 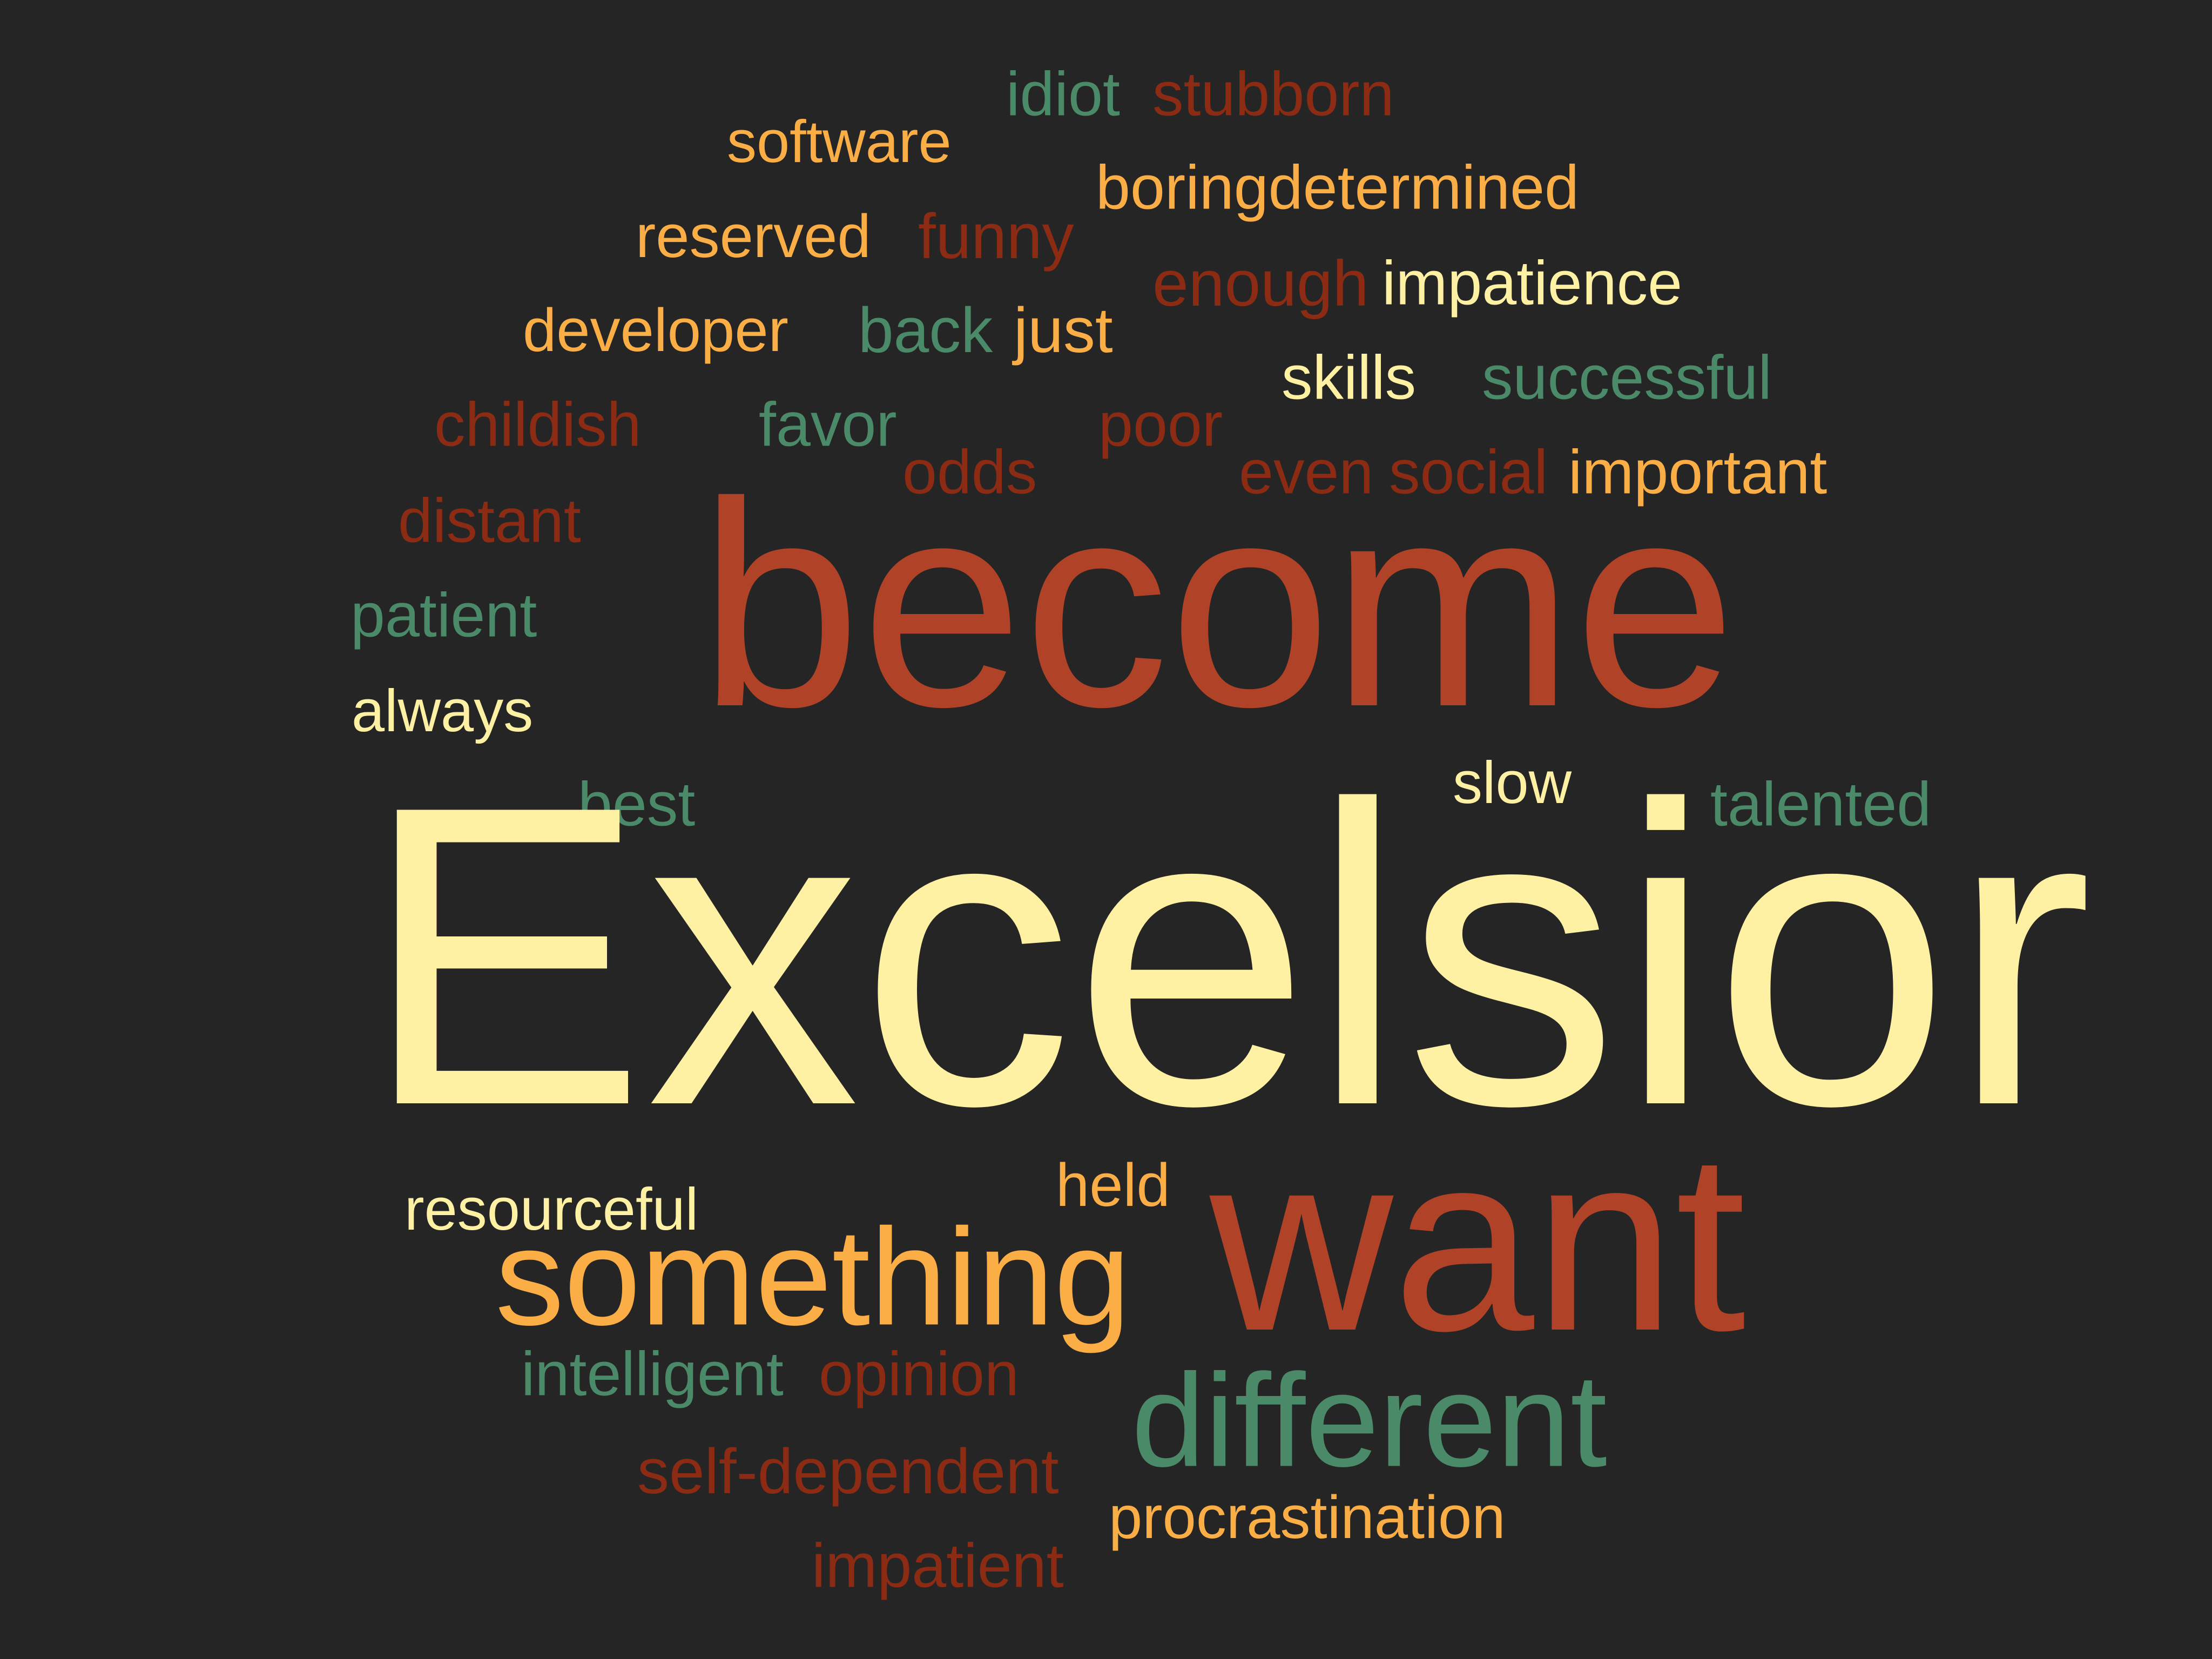 I want to click on word-poor: poor, so click(x=1160, y=425).